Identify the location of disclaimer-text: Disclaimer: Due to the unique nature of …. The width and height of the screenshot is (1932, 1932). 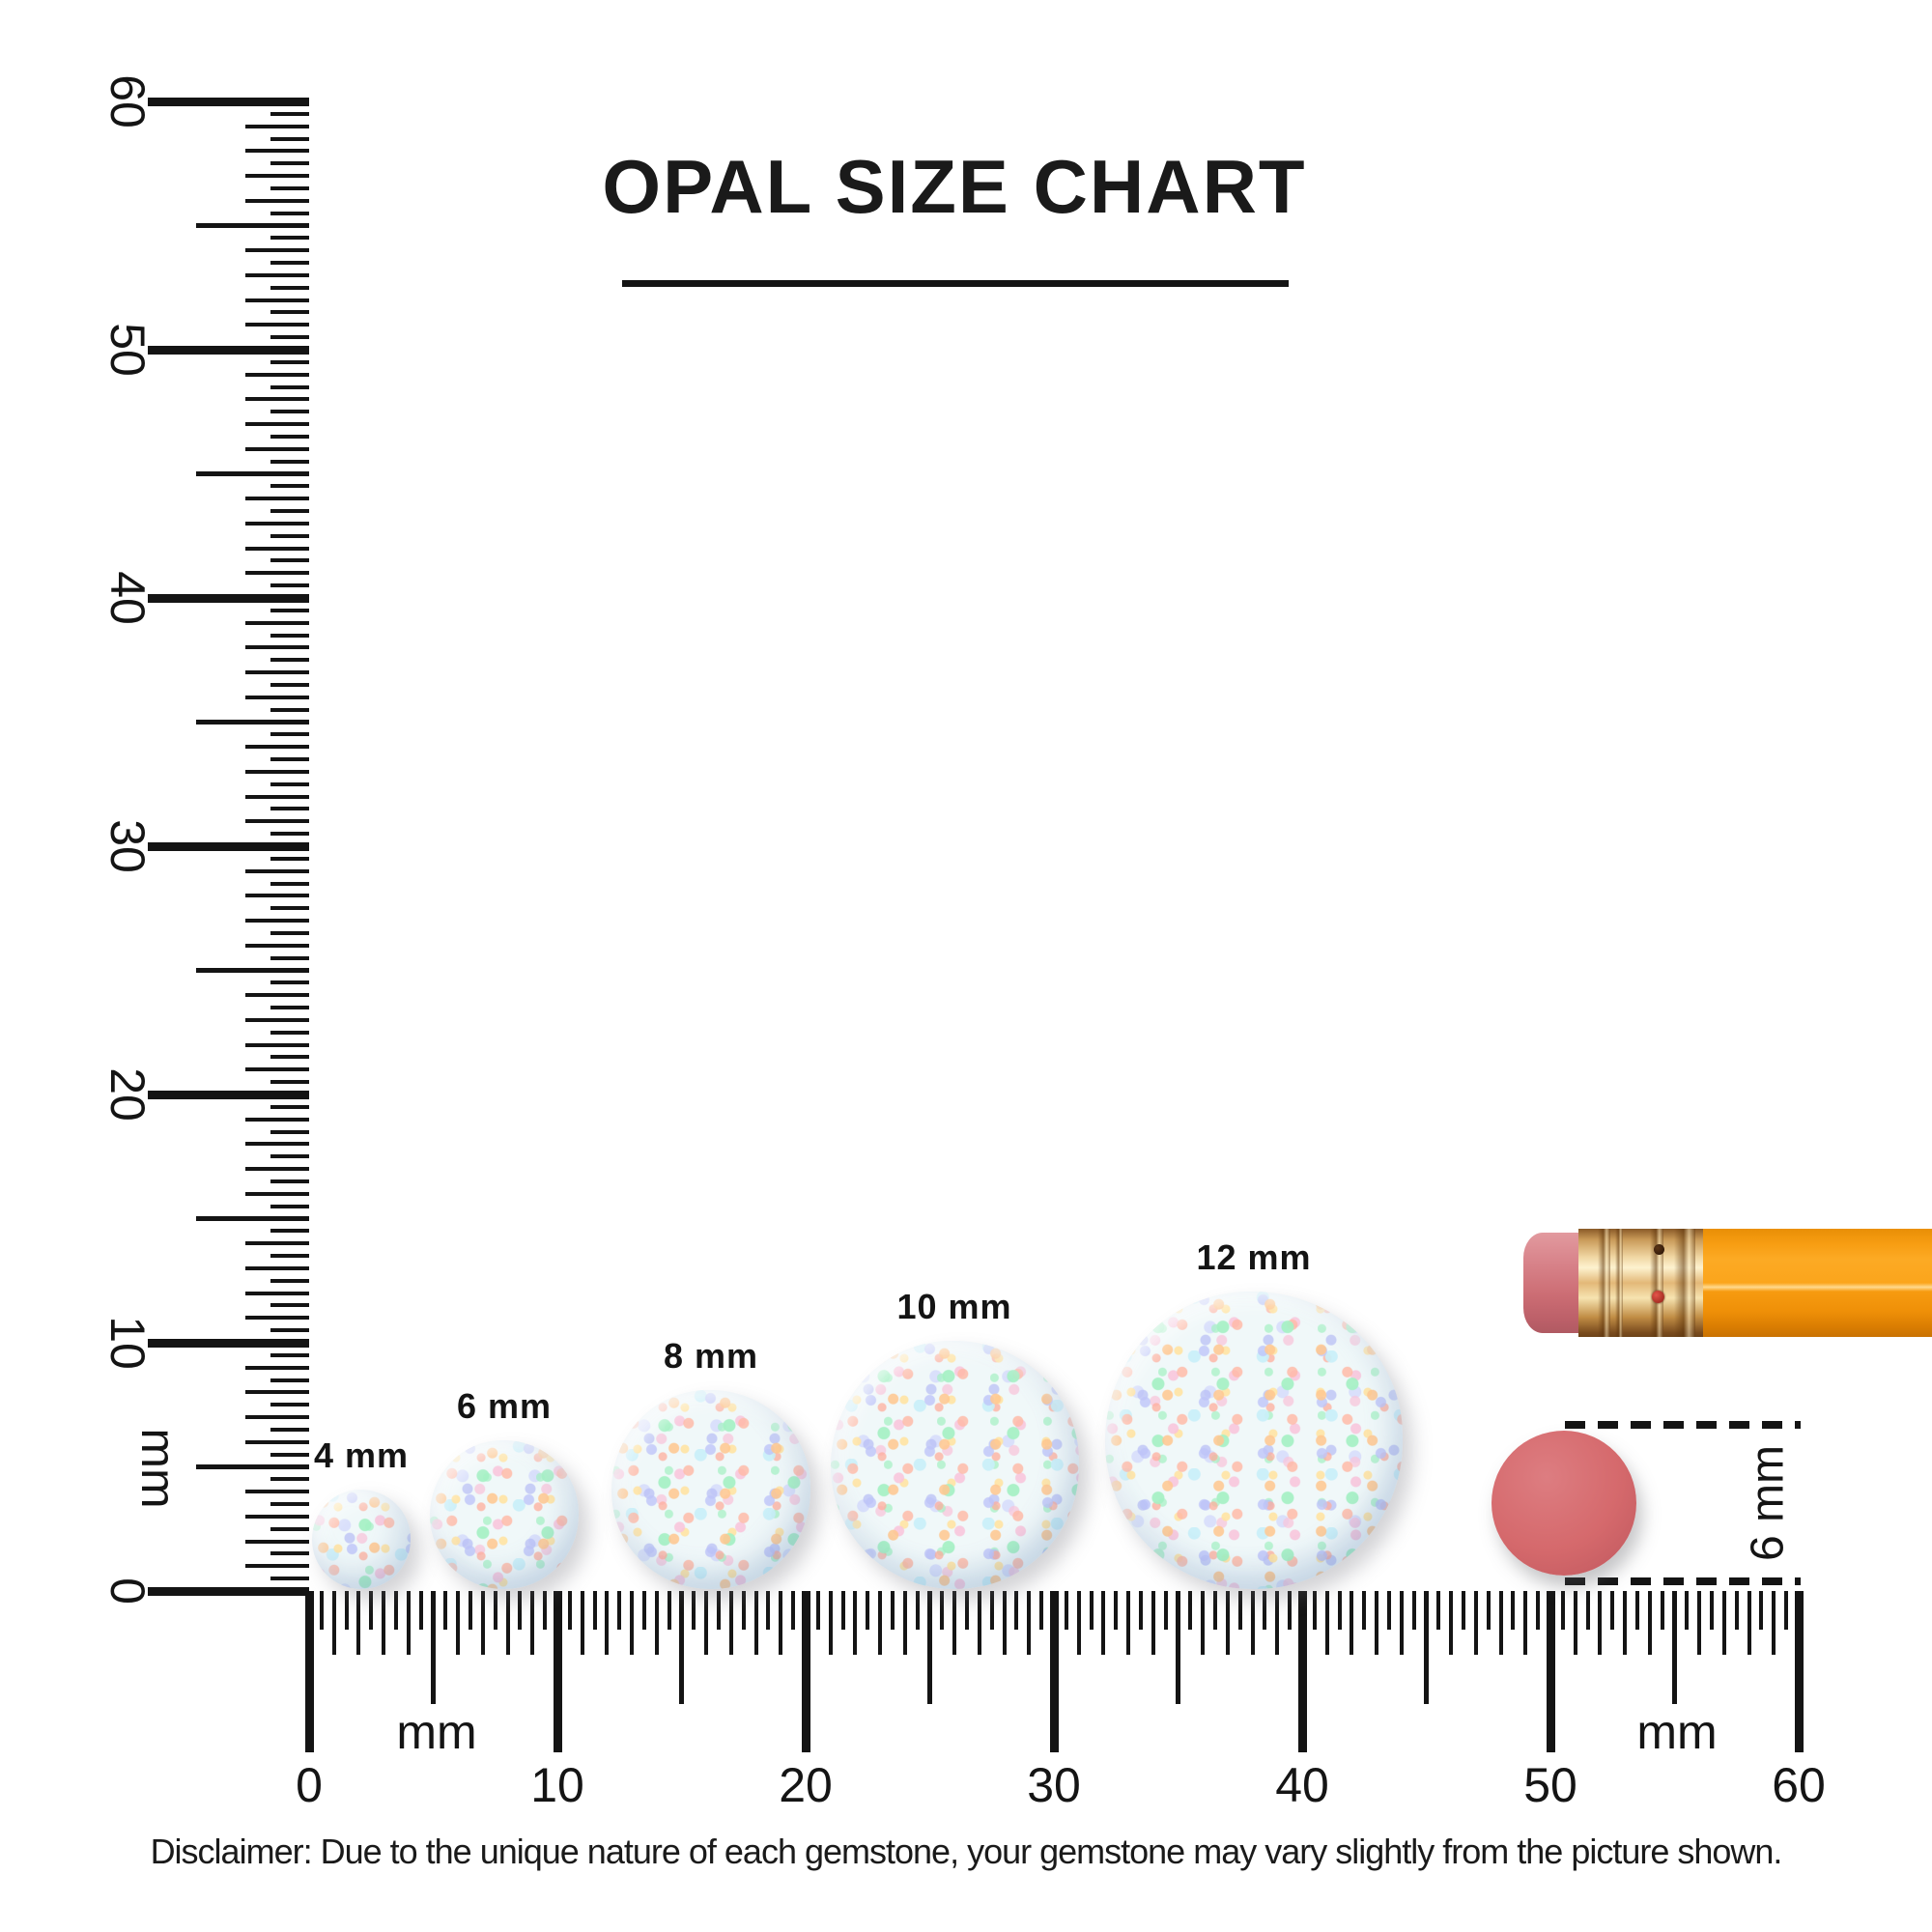
(966, 1851).